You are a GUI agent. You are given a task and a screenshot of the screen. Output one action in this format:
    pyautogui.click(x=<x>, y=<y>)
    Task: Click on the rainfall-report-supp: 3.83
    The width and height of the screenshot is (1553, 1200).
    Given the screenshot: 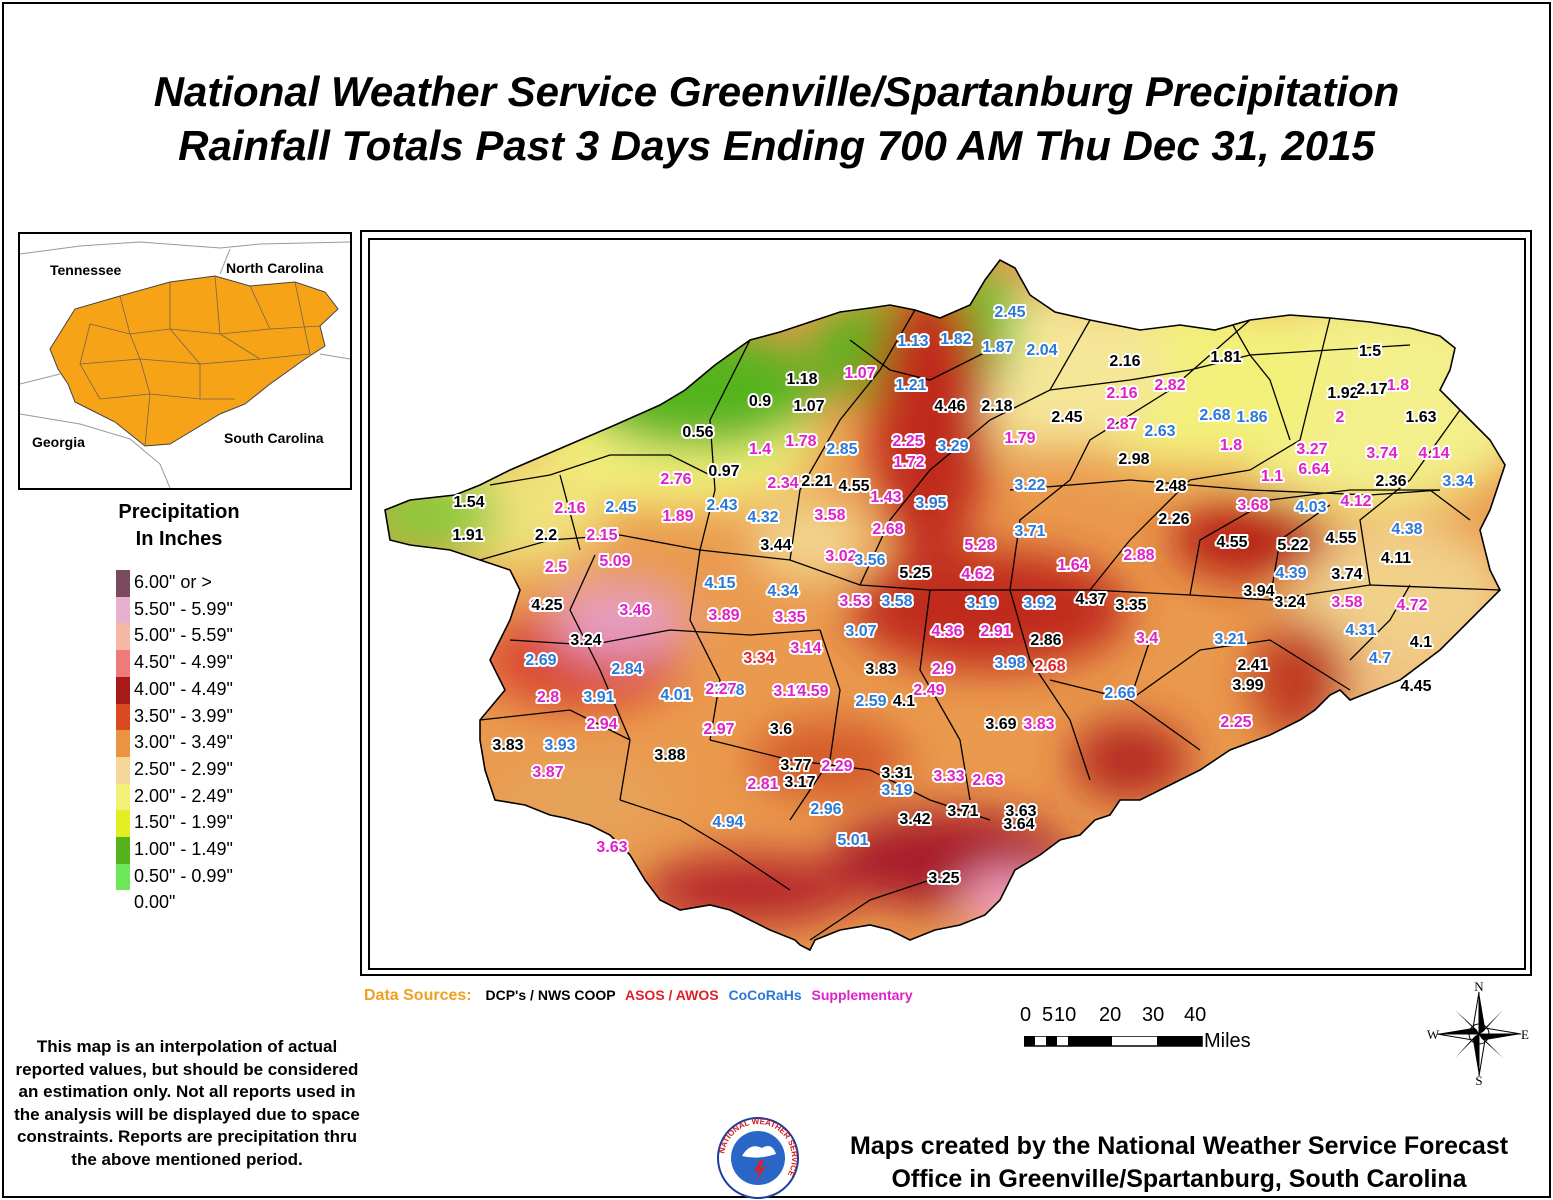 What is the action you would take?
    pyautogui.click(x=1038, y=724)
    